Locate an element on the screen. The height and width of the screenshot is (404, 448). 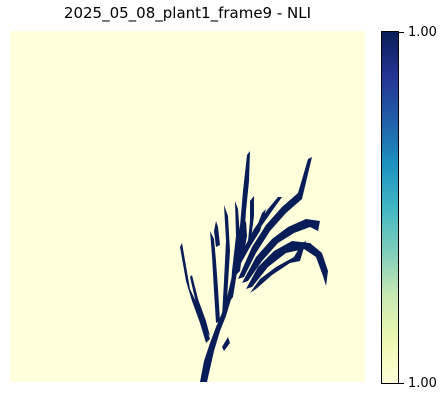
colorbar-tick-bottom is located at coordinates (401, 383).